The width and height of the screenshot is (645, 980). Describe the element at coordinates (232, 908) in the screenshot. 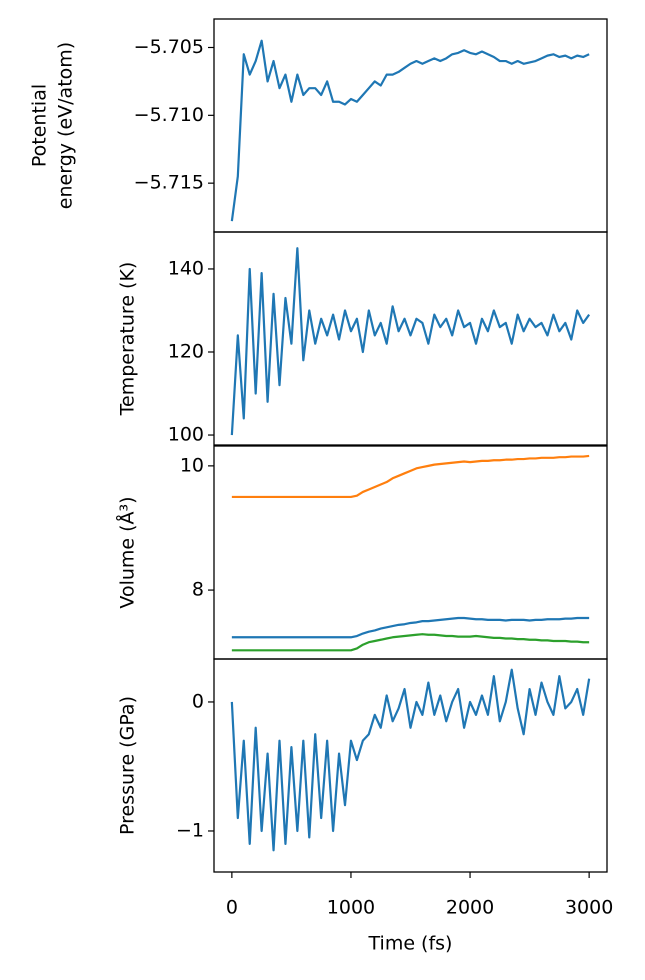

I see `x-tick-label: 0` at that location.